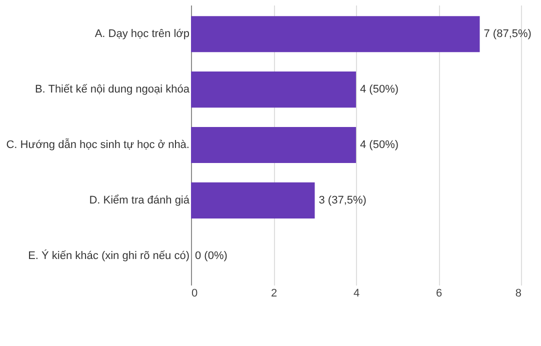  What do you see at coordinates (142, 34) in the screenshot?
I see `y-tick-label: A. Dạy học trên lớp` at bounding box center [142, 34].